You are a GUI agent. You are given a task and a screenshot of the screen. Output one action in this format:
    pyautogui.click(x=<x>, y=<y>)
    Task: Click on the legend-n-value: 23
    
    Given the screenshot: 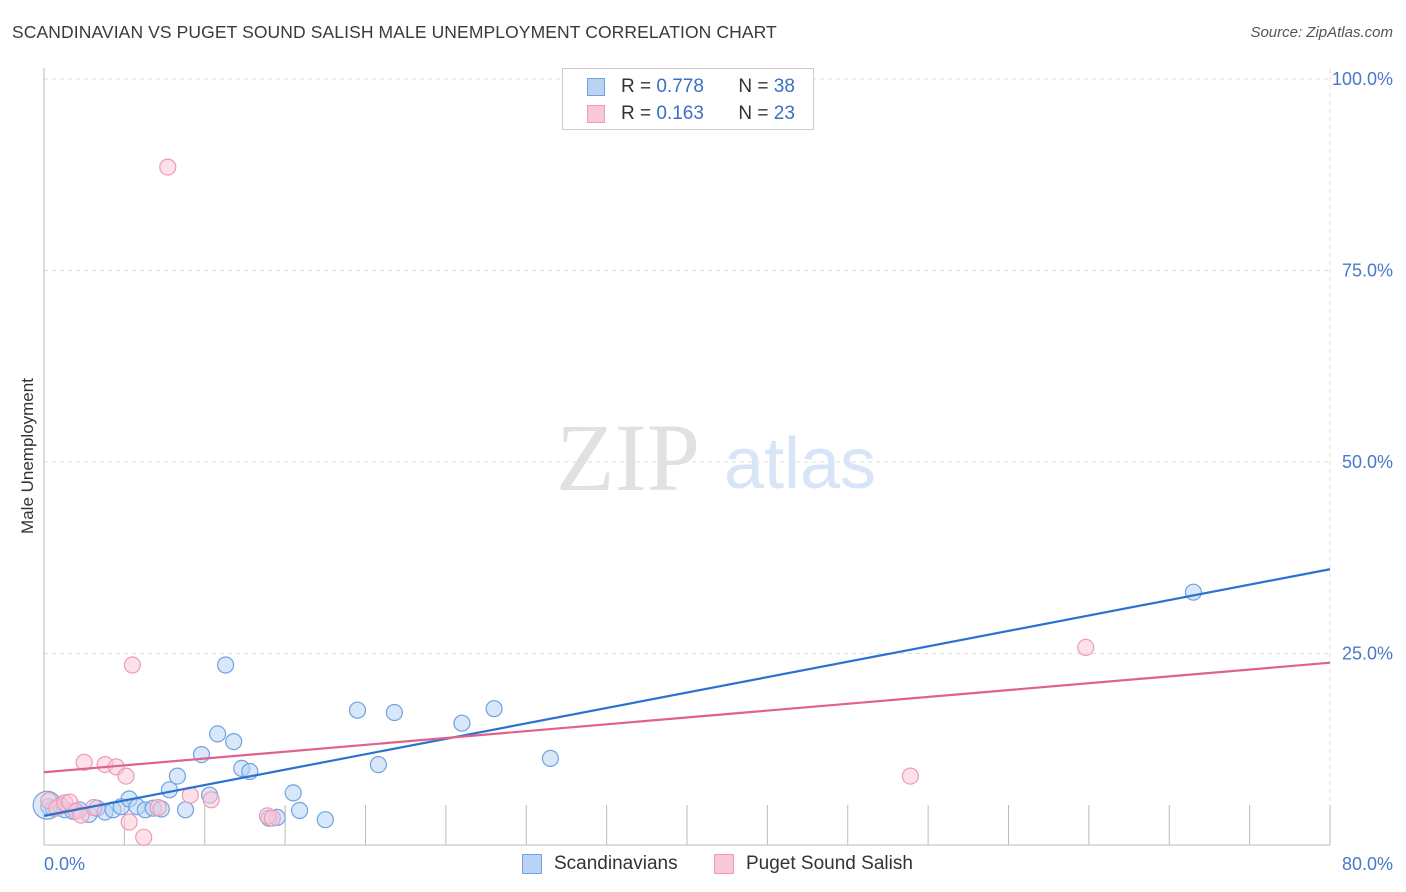 What is the action you would take?
    pyautogui.click(x=784, y=113)
    